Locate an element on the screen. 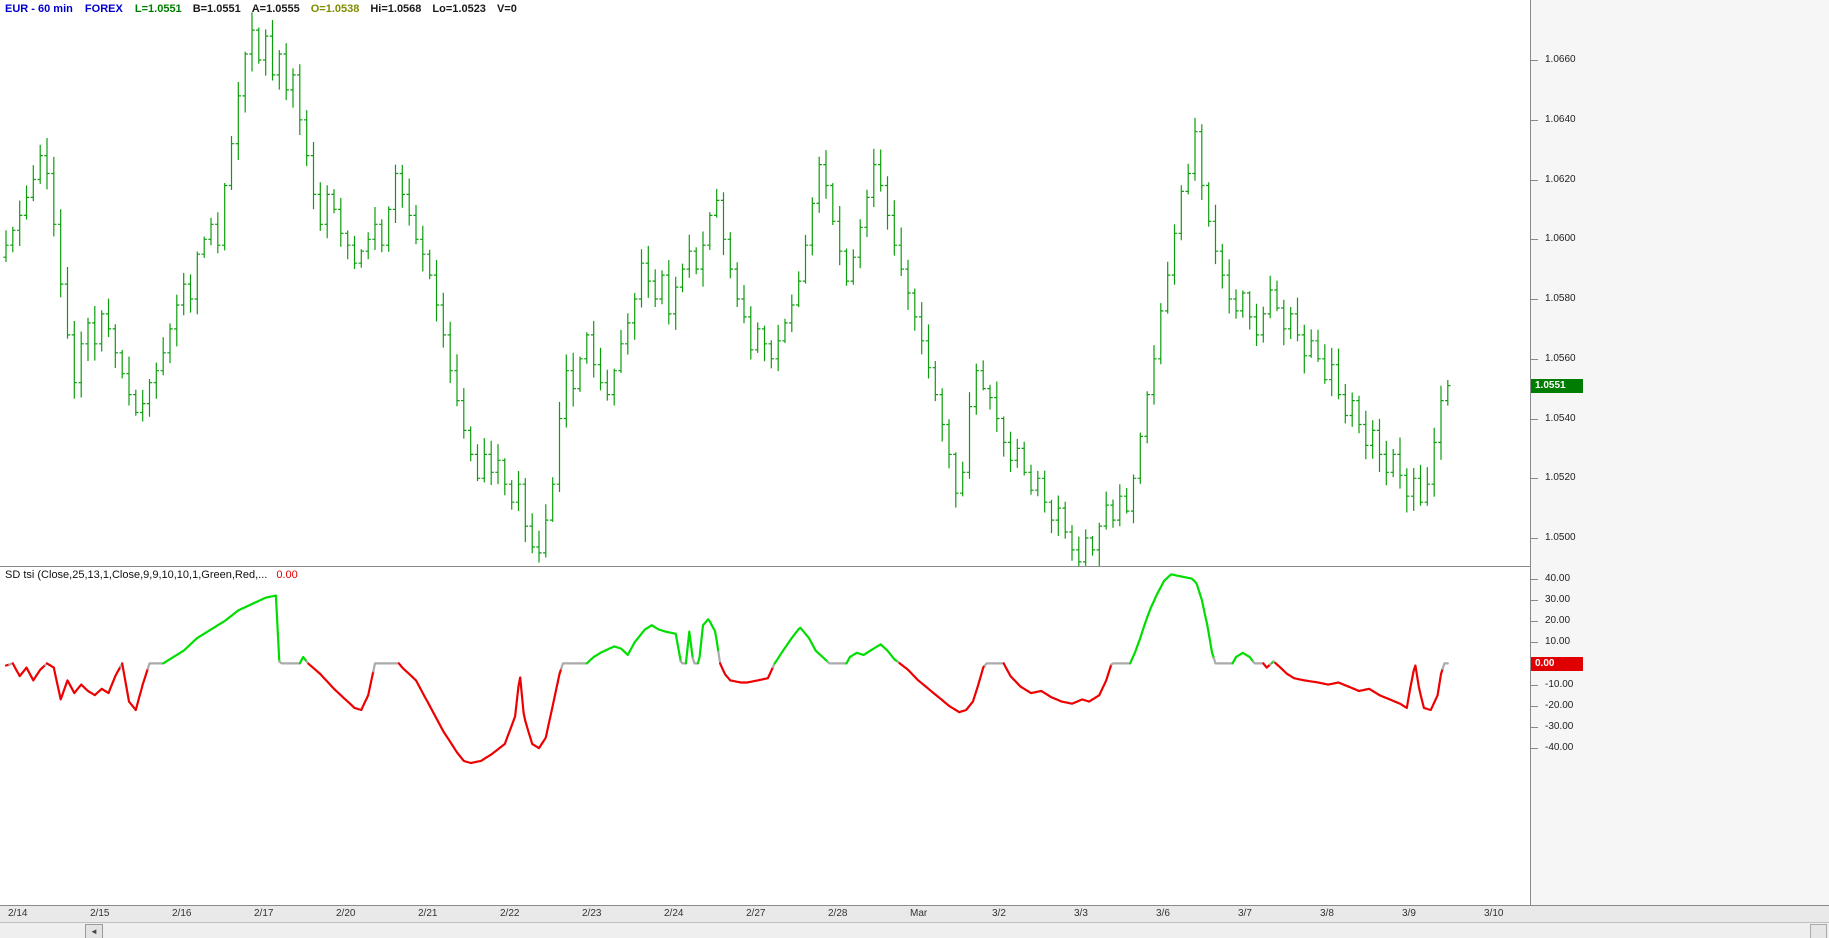  date-label: 2/23 is located at coordinates (592, 913).